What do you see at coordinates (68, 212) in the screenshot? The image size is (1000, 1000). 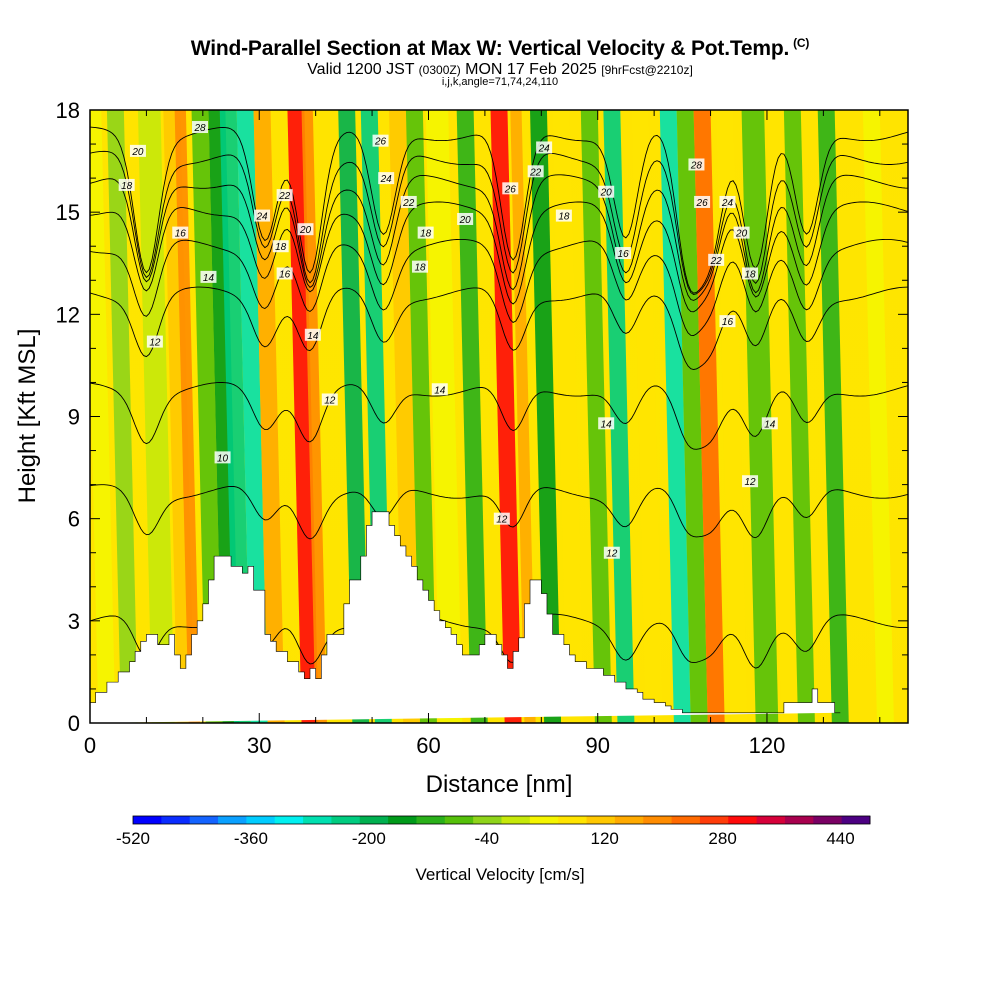 I see `y-tick-label: 15` at bounding box center [68, 212].